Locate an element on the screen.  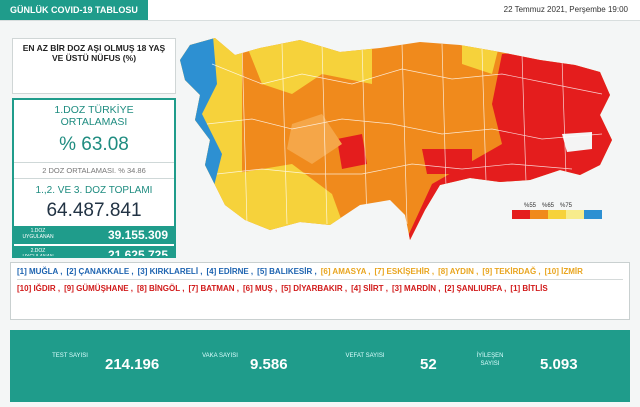
stat-label: TEST SAYISI is located at coordinates (70, 356).